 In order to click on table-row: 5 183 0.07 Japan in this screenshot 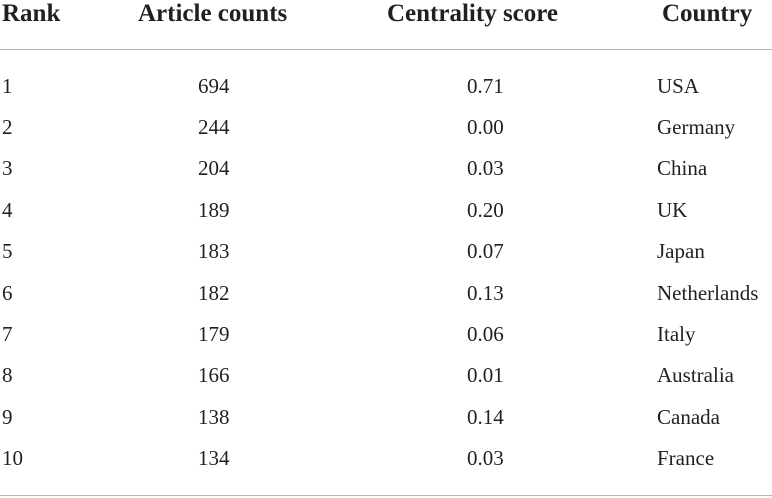, I will do `click(386, 251)`.